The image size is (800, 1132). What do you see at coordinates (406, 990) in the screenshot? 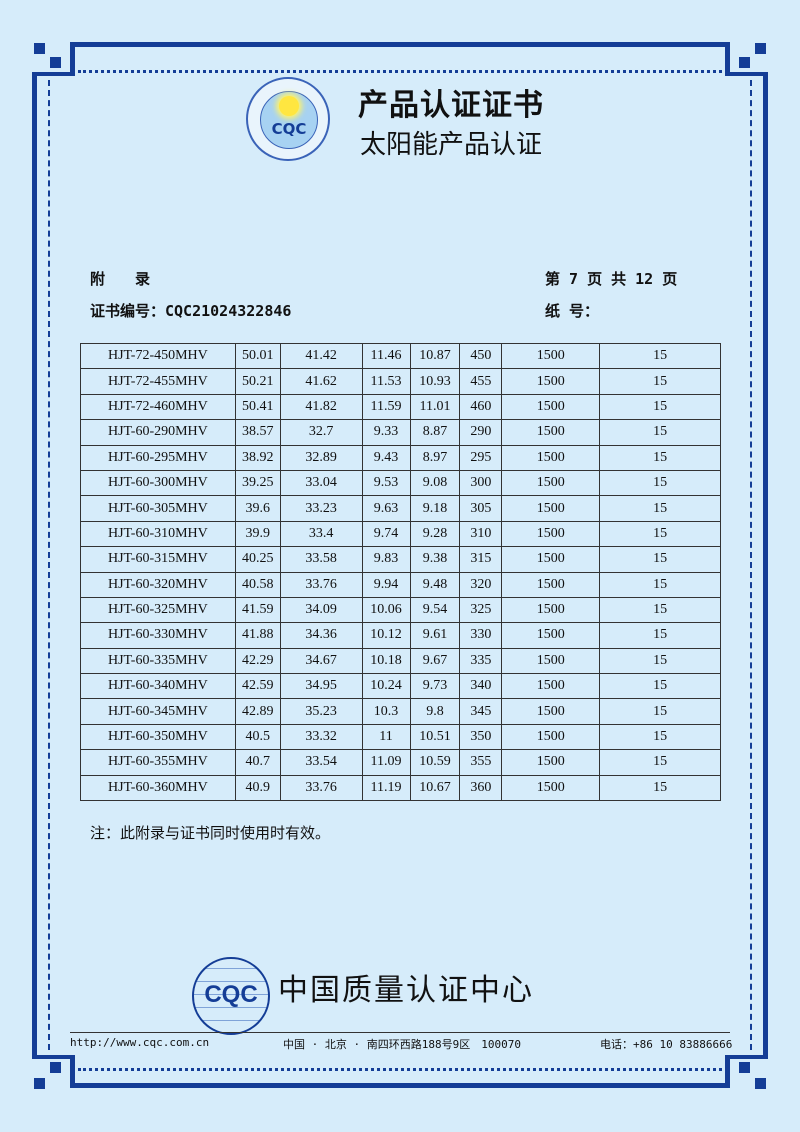
I see `organization-name: 中国质量认证中心` at bounding box center [406, 990].